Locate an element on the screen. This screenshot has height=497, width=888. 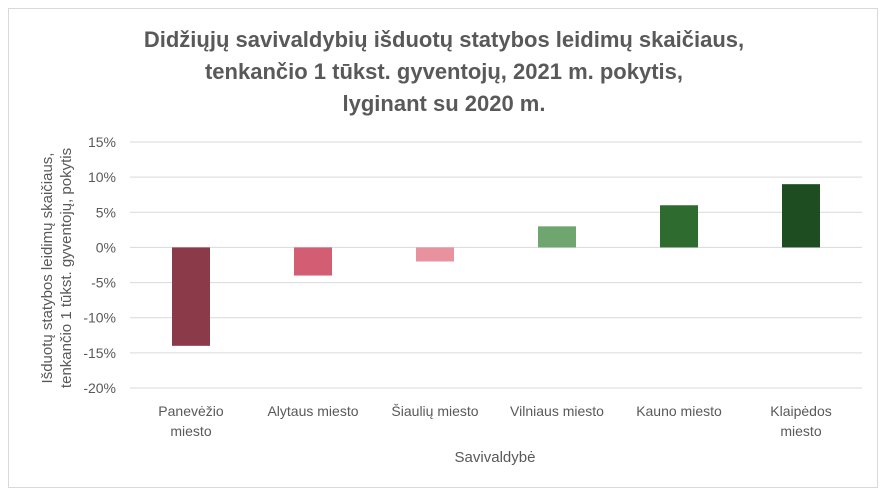
x-tick-label: Kauno miesto is located at coordinates (679, 411).